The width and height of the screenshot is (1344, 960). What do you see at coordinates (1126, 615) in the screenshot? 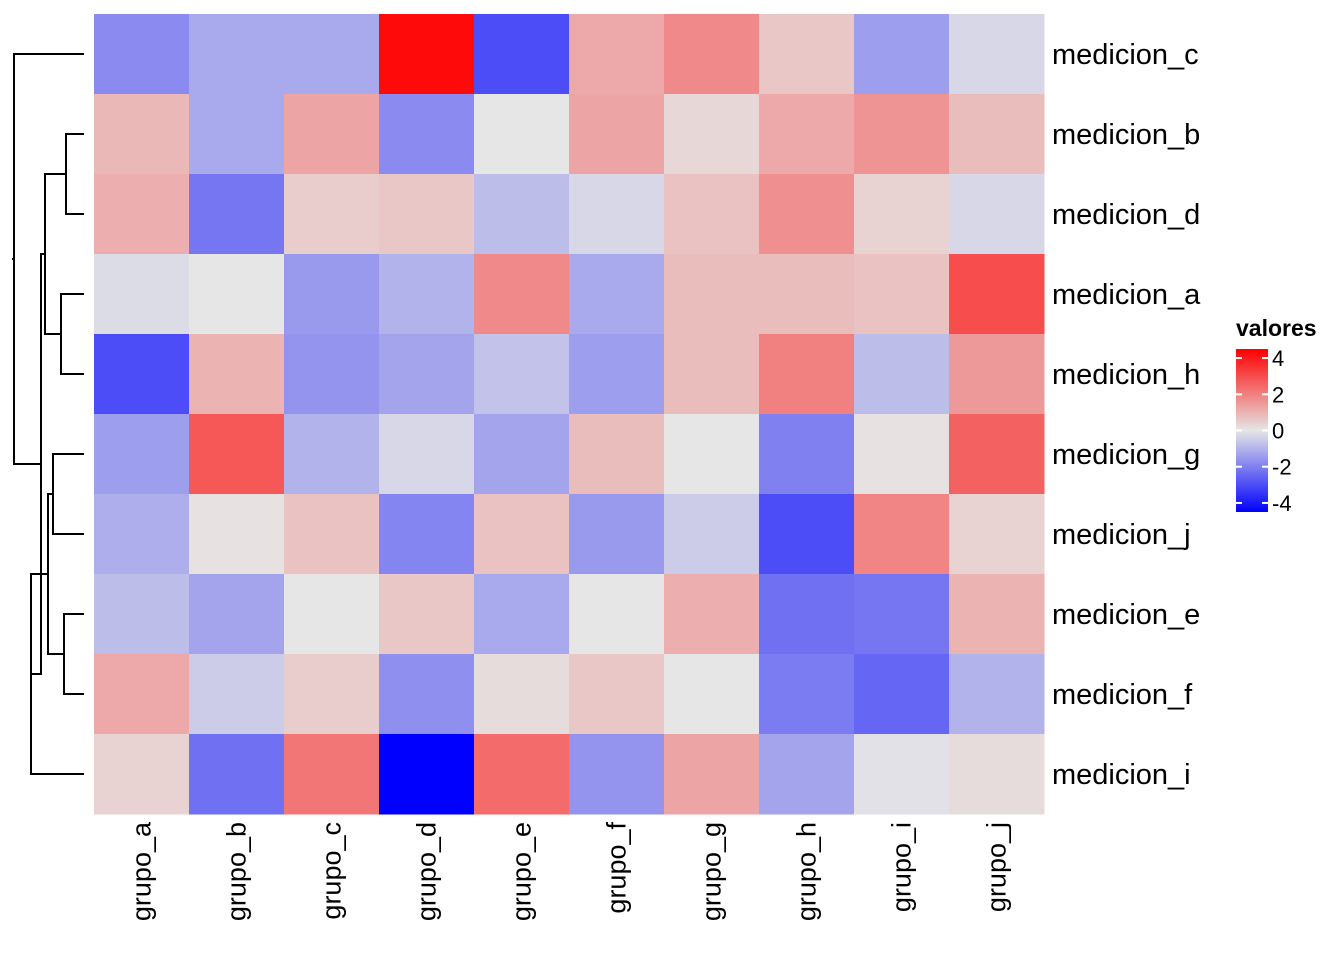
I see `row-label: medicion_e` at bounding box center [1126, 615].